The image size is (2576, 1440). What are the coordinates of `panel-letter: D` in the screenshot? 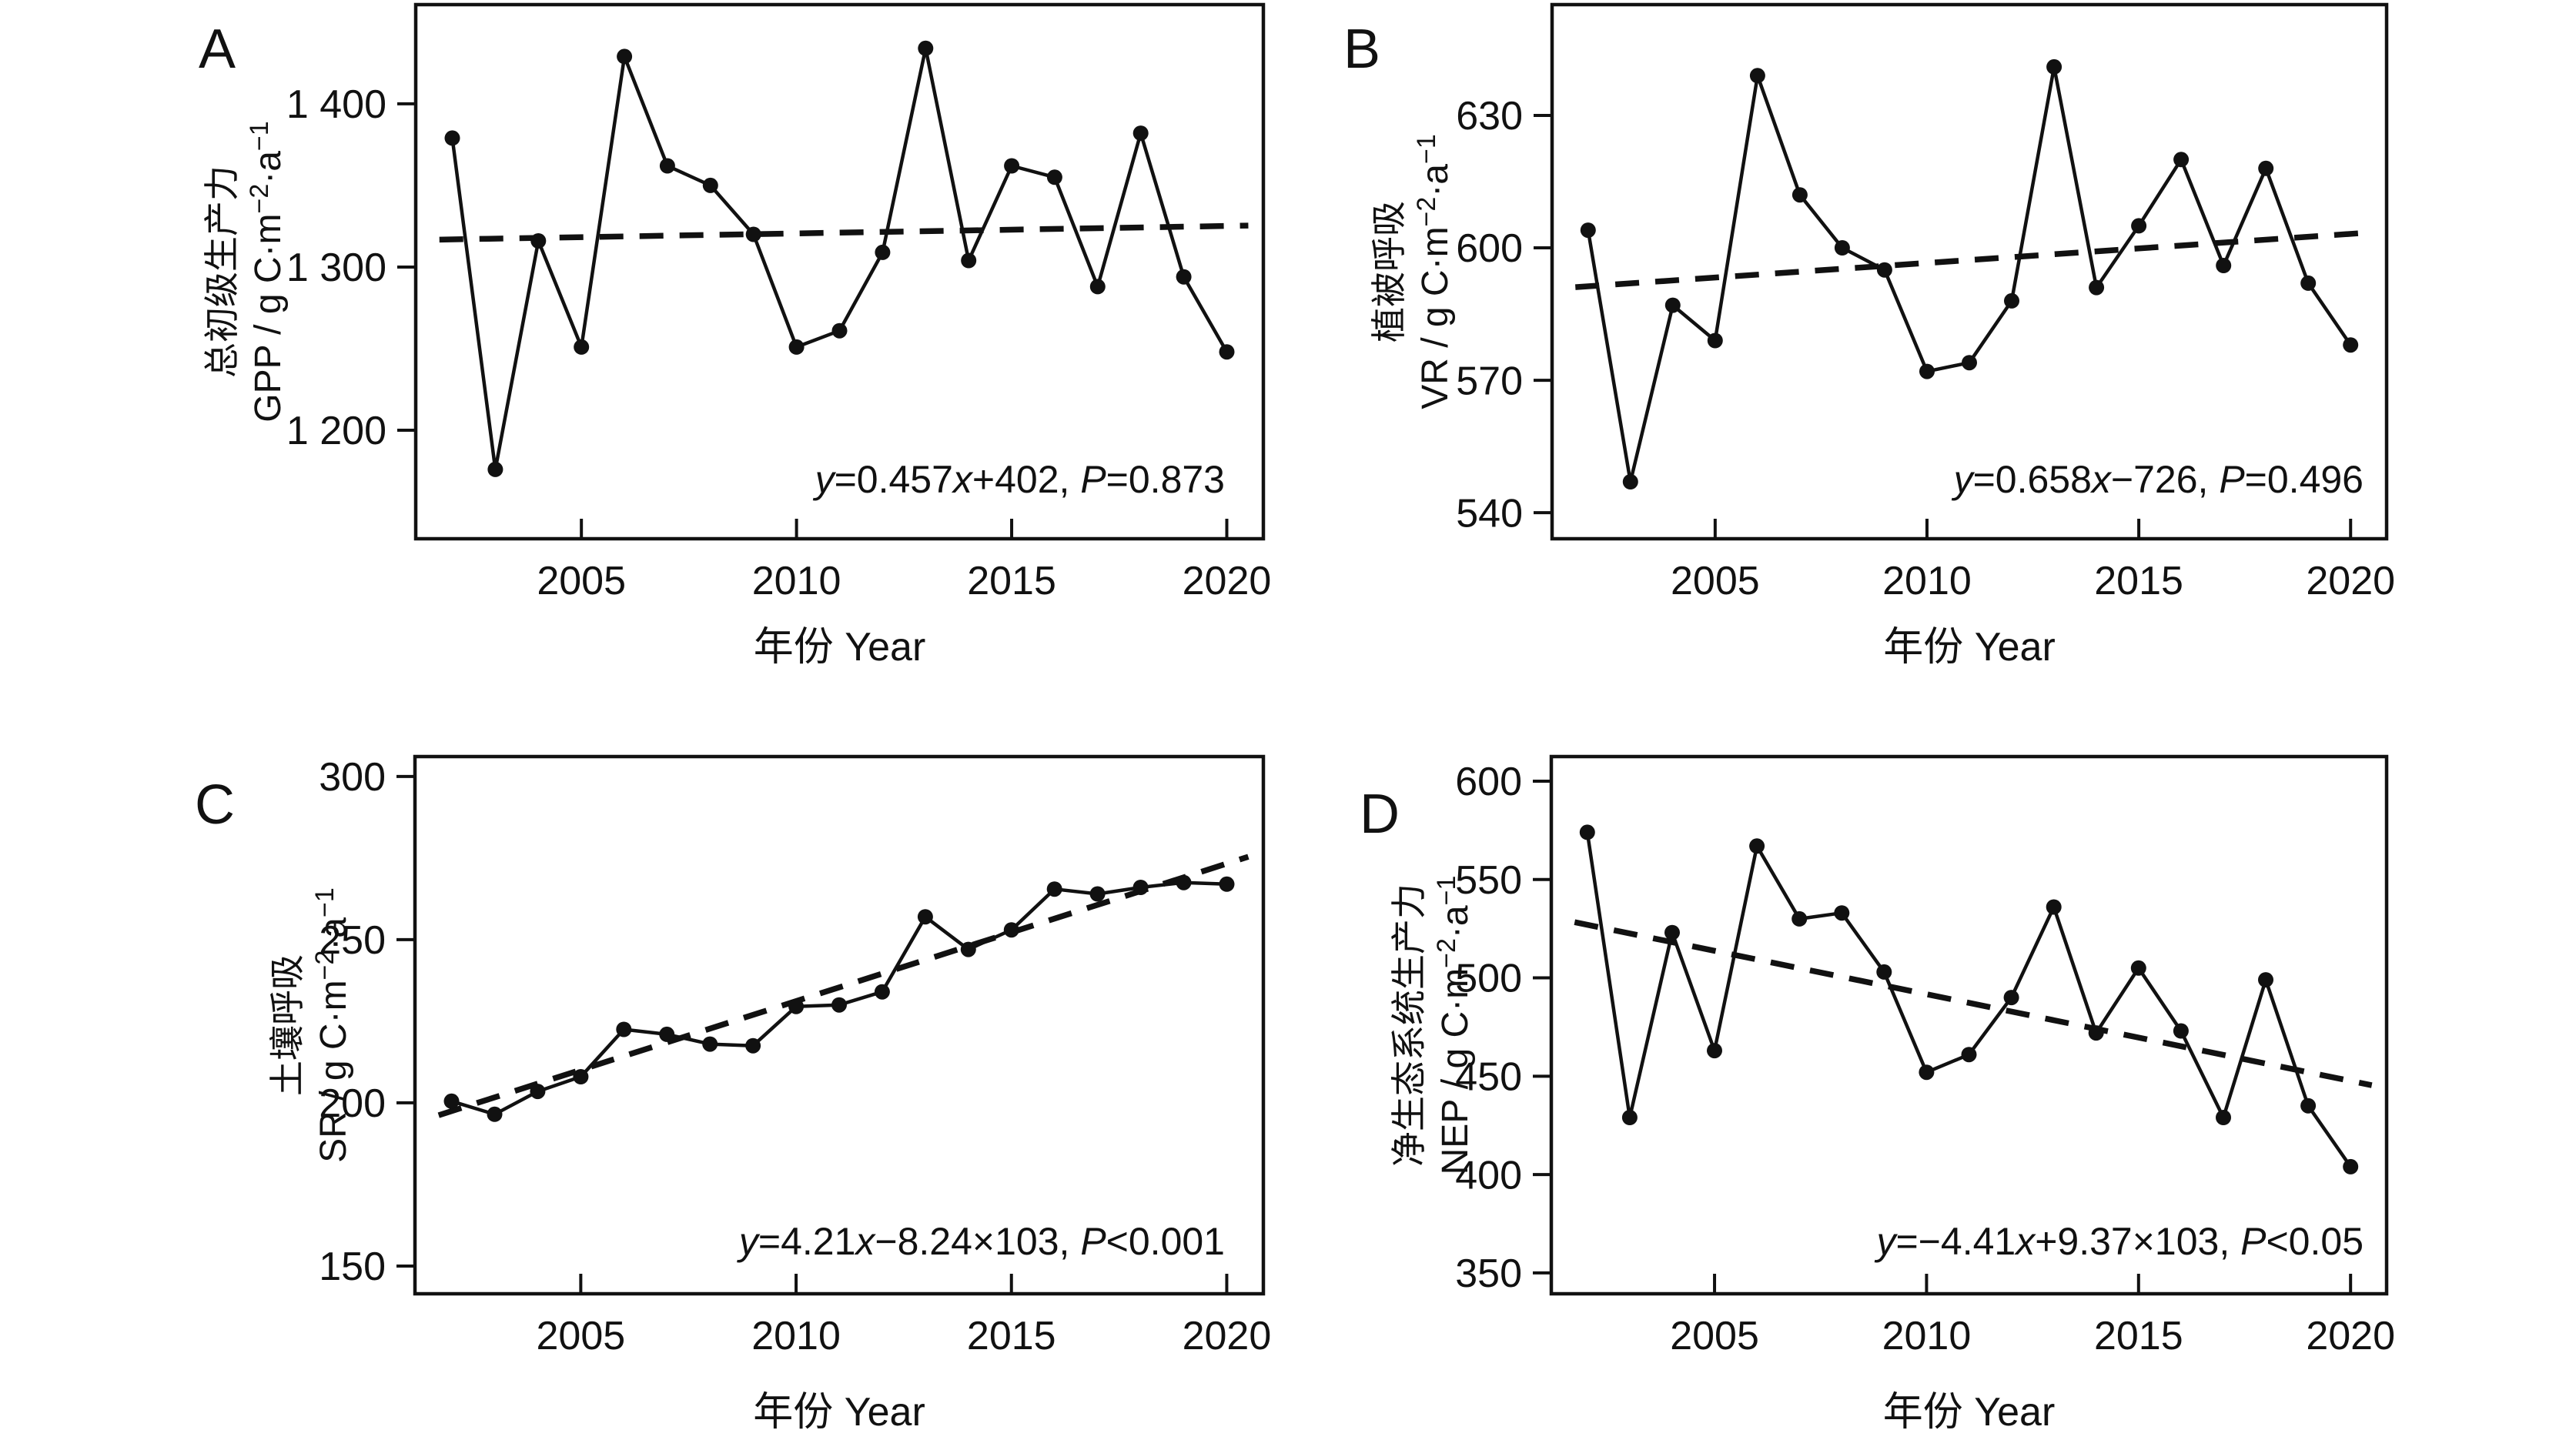 It's located at (1380, 814).